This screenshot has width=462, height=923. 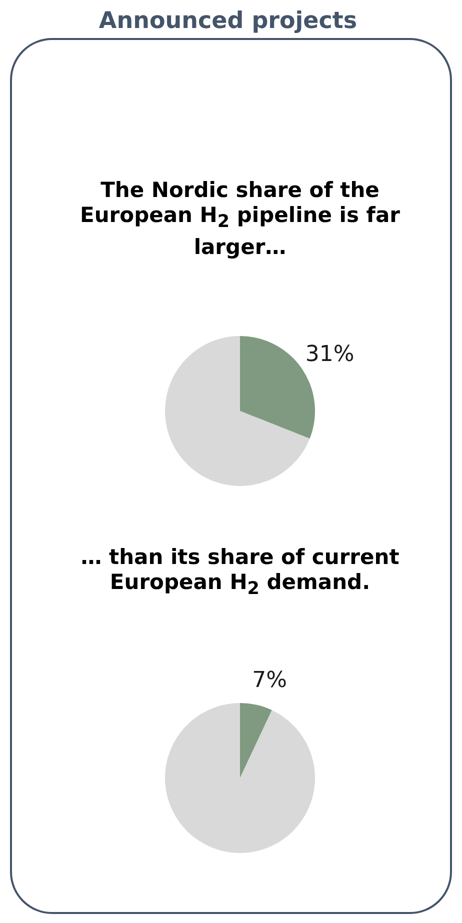 What do you see at coordinates (240, 573) in the screenshot?
I see `chart-title: … than its share of current European H$_{2}$ demand.` at bounding box center [240, 573].